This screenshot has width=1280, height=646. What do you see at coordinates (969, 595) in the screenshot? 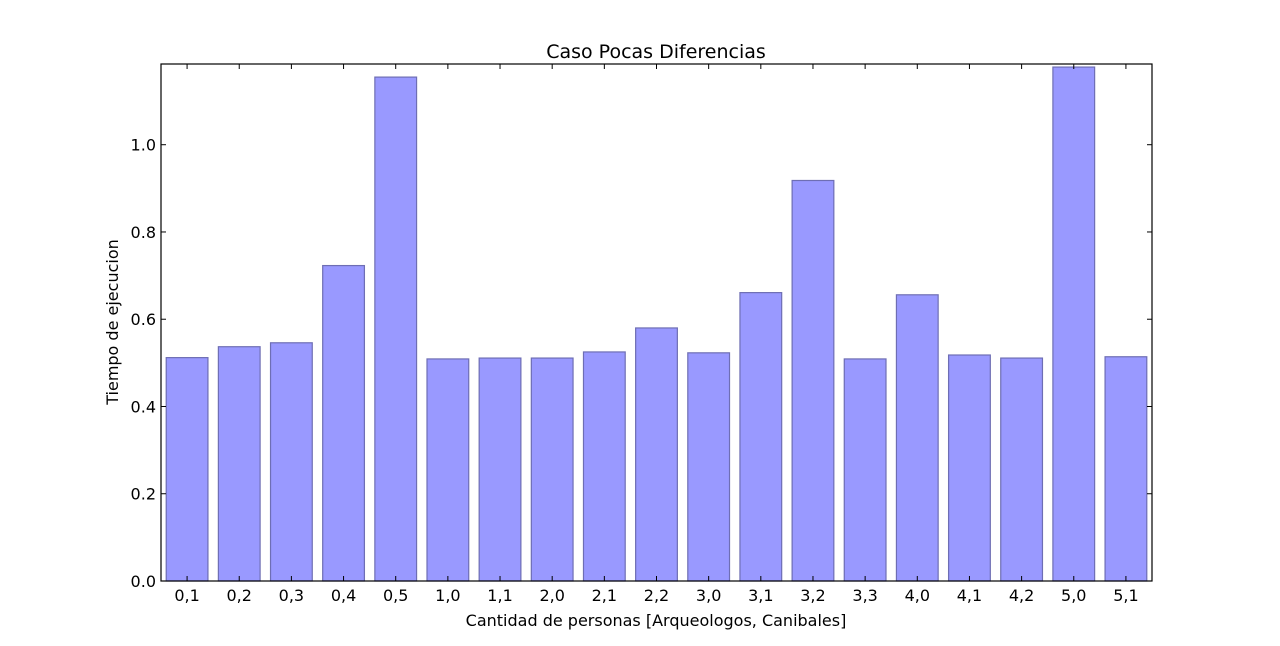
I see `x-tick-label: 4,1` at bounding box center [969, 595].